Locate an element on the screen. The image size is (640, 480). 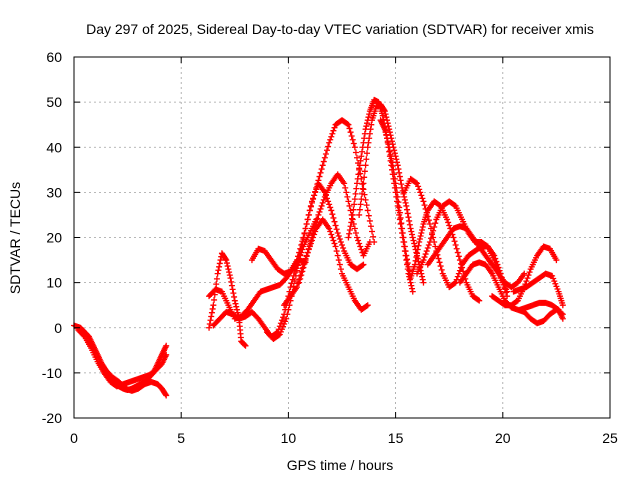
x-axis-label: GPS time / hours is located at coordinates (340, 465).